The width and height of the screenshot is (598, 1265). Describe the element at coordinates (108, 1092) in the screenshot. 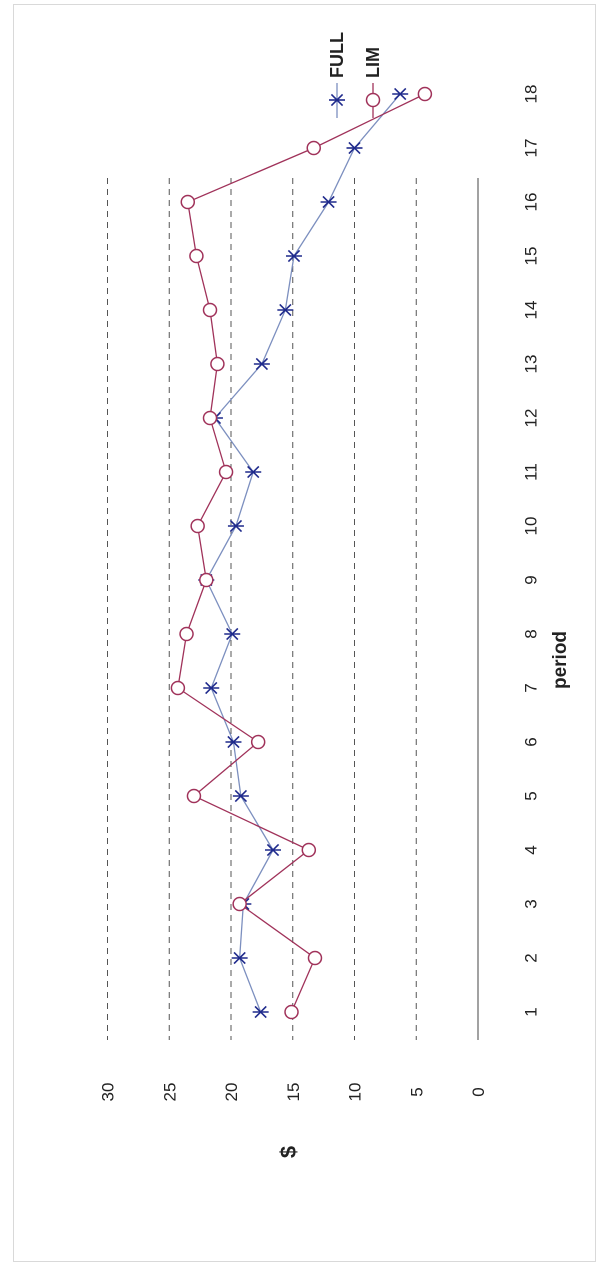

I see `y-tick-label: 30` at that location.